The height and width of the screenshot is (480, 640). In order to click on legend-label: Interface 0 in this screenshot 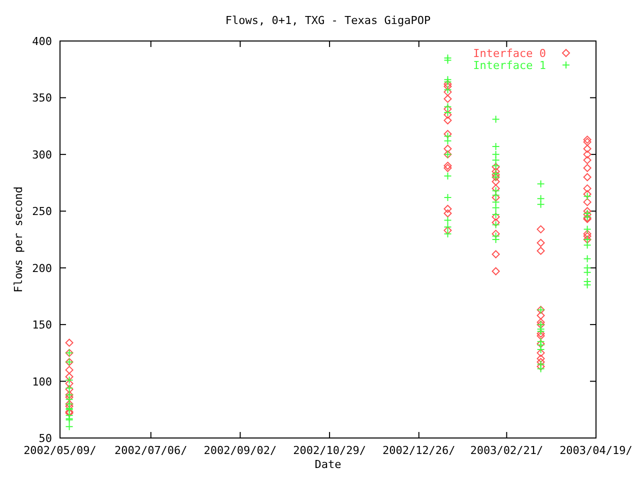, I will do `click(509, 53)`.